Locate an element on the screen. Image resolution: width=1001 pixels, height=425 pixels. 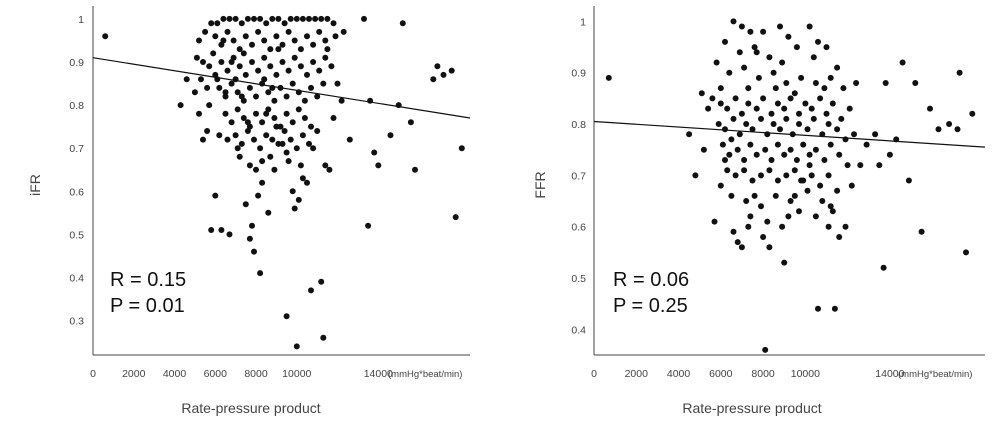
ffr-x-tick-label: 10000 is located at coordinates (805, 374).